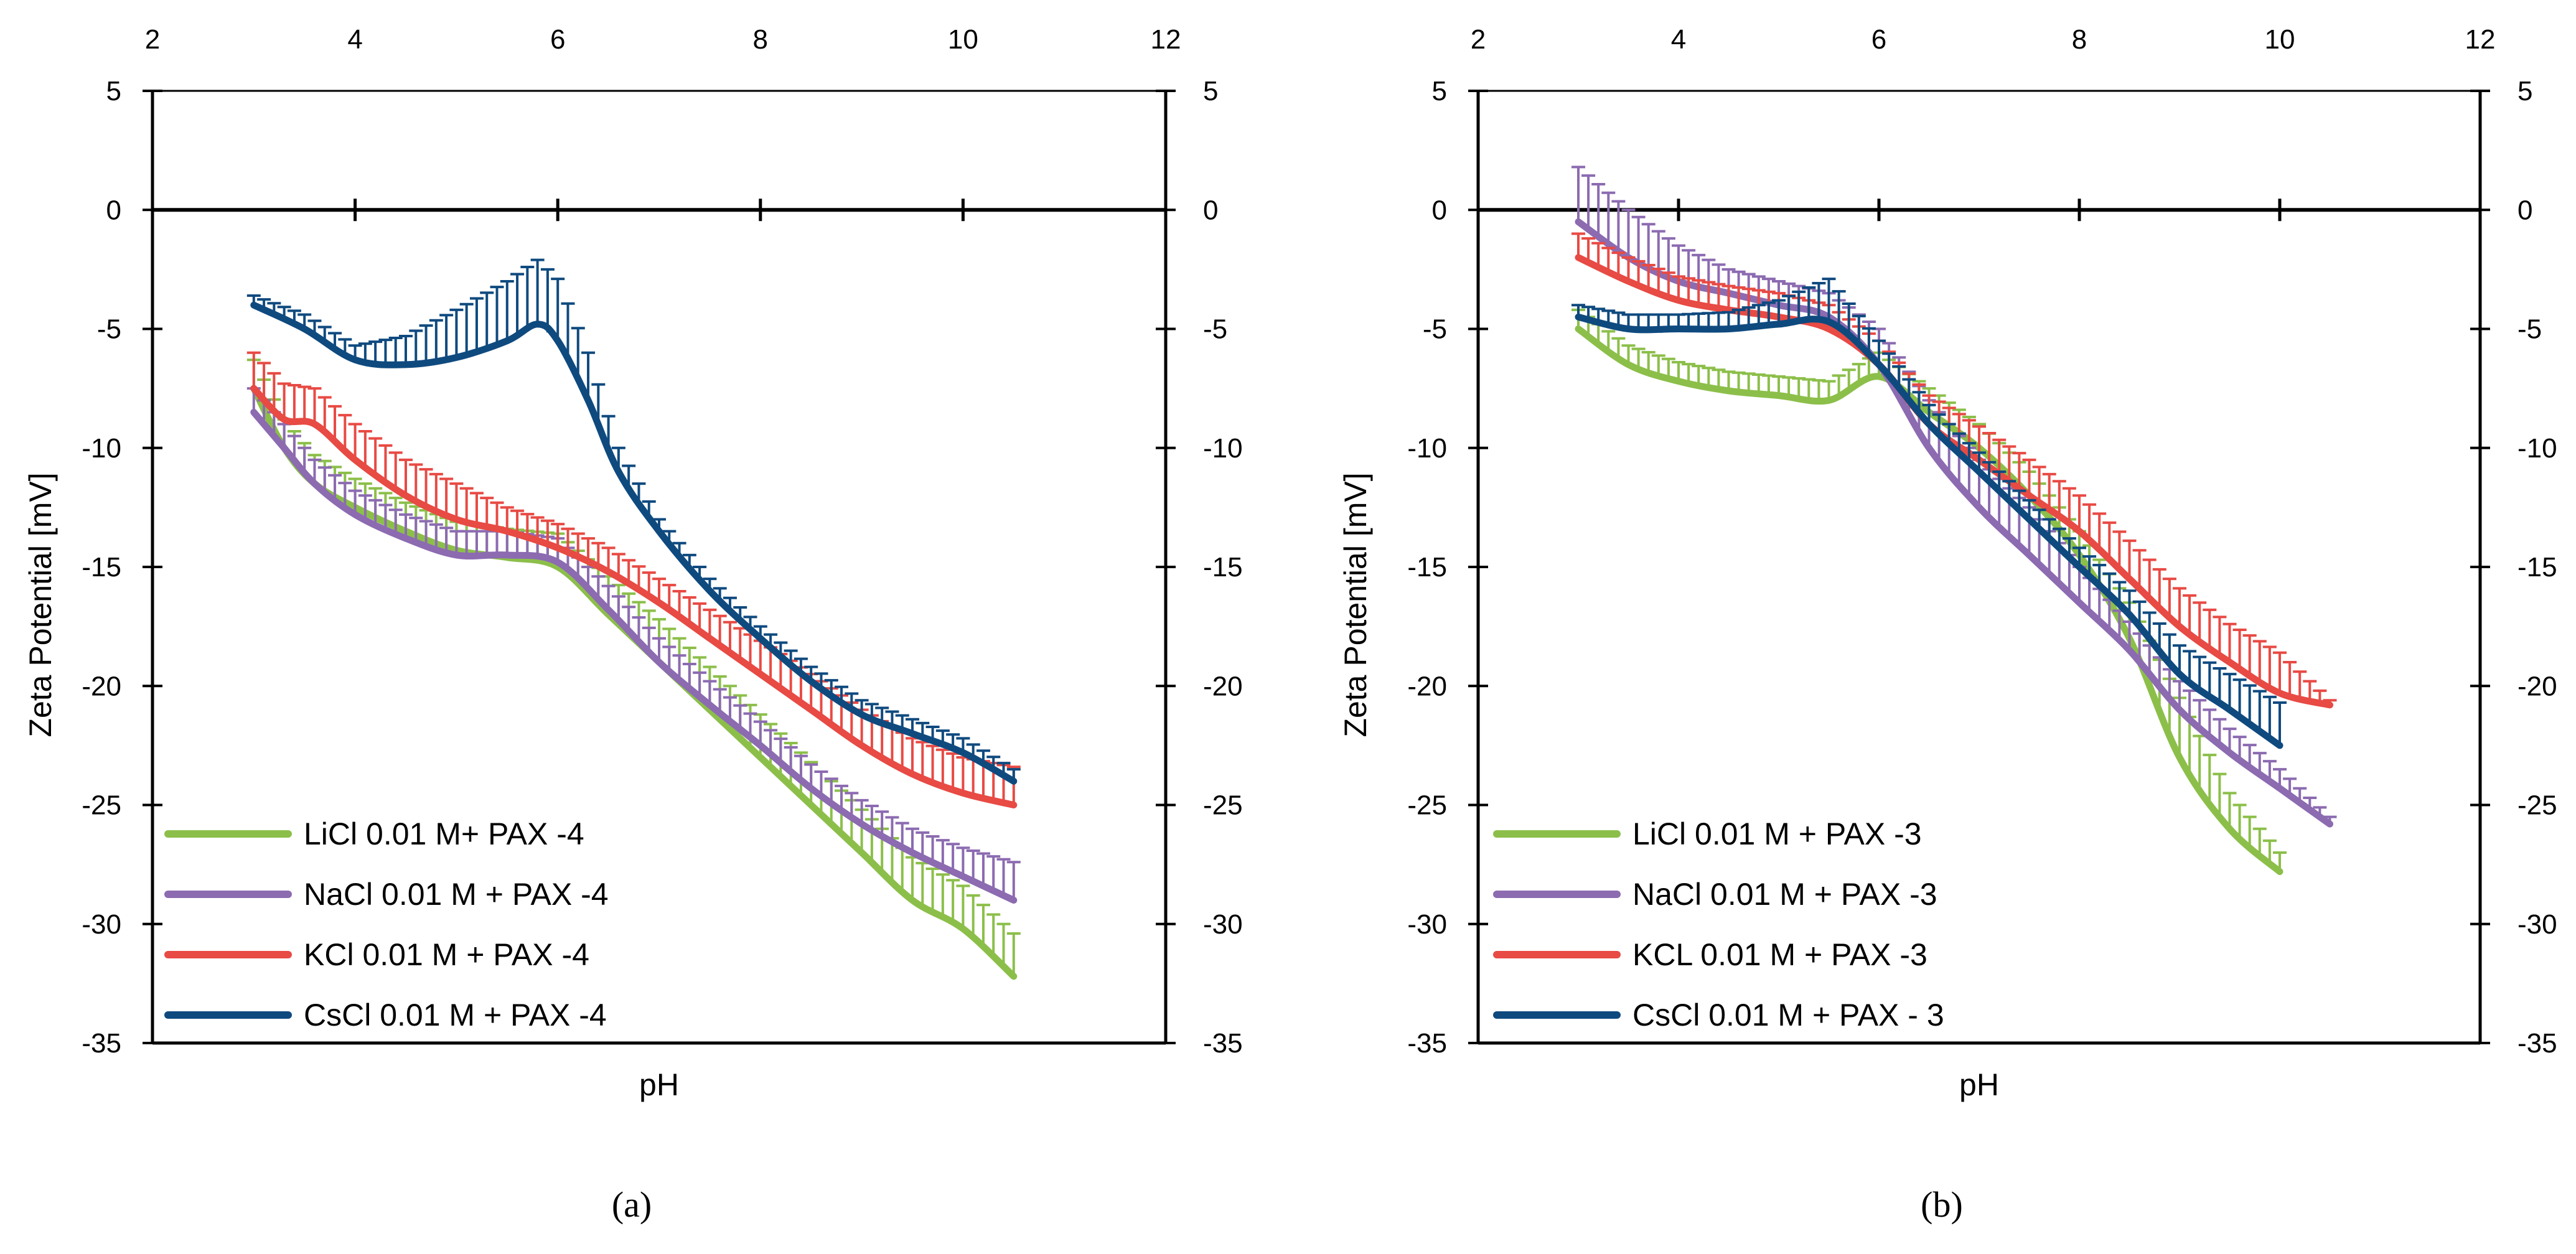 Image resolution: width=2576 pixels, height=1254 pixels. Describe the element at coordinates (2537, 924) in the screenshot. I see `y-tick-label-right-b: -30` at that location.